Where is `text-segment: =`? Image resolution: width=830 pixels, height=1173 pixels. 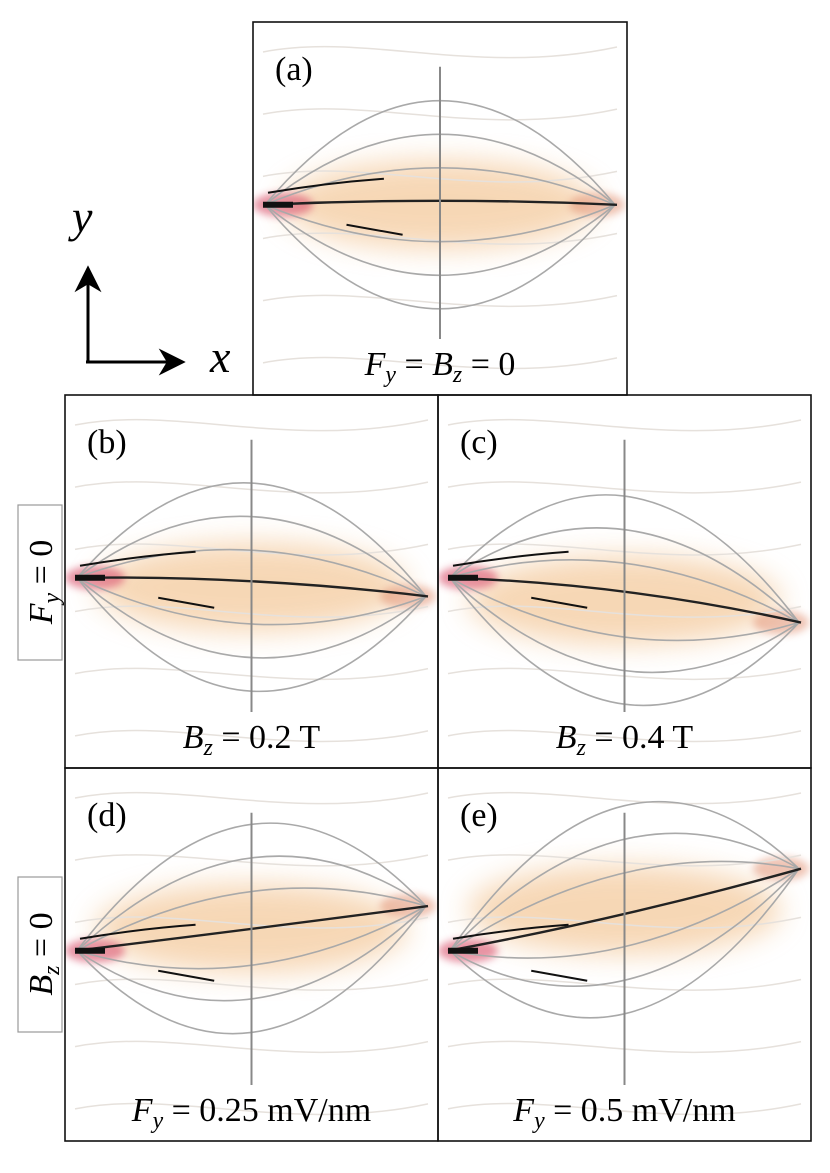
text-segment: = is located at coordinates (414, 364).